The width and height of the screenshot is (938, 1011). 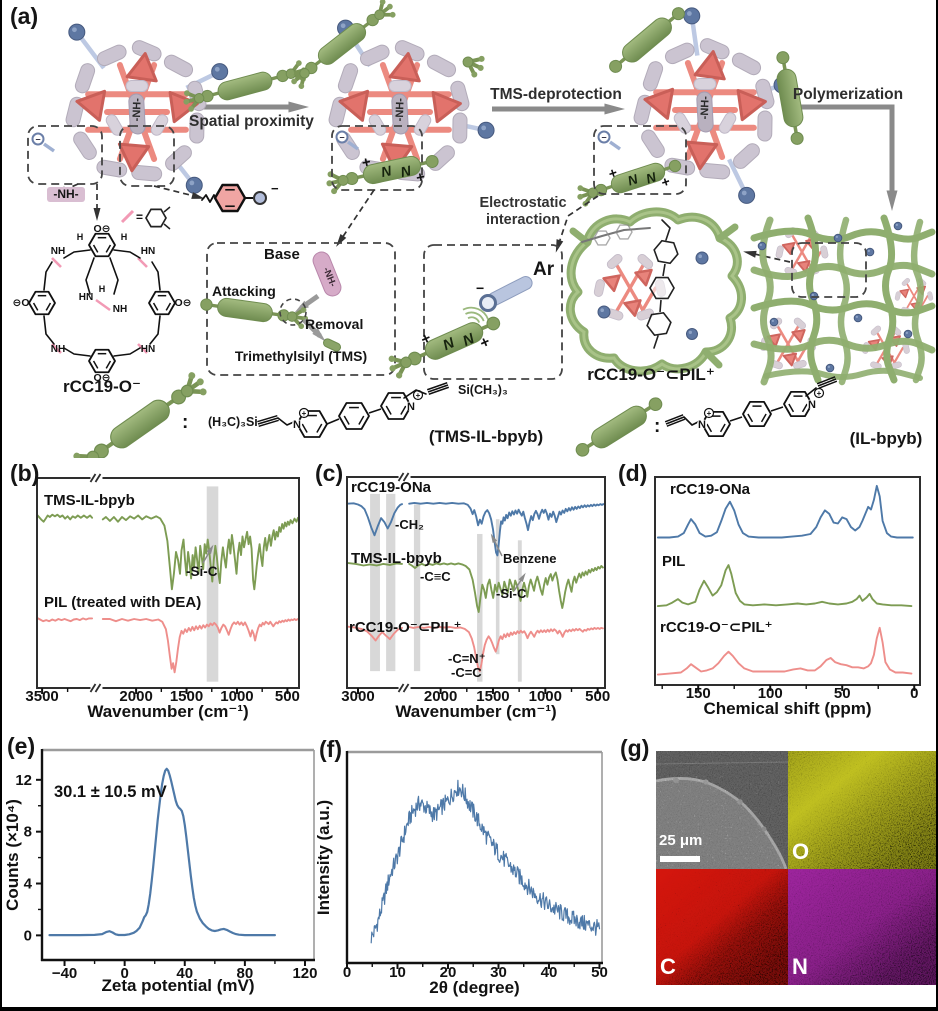 I want to click on annotation: -C=N⁺, so click(x=467, y=658).